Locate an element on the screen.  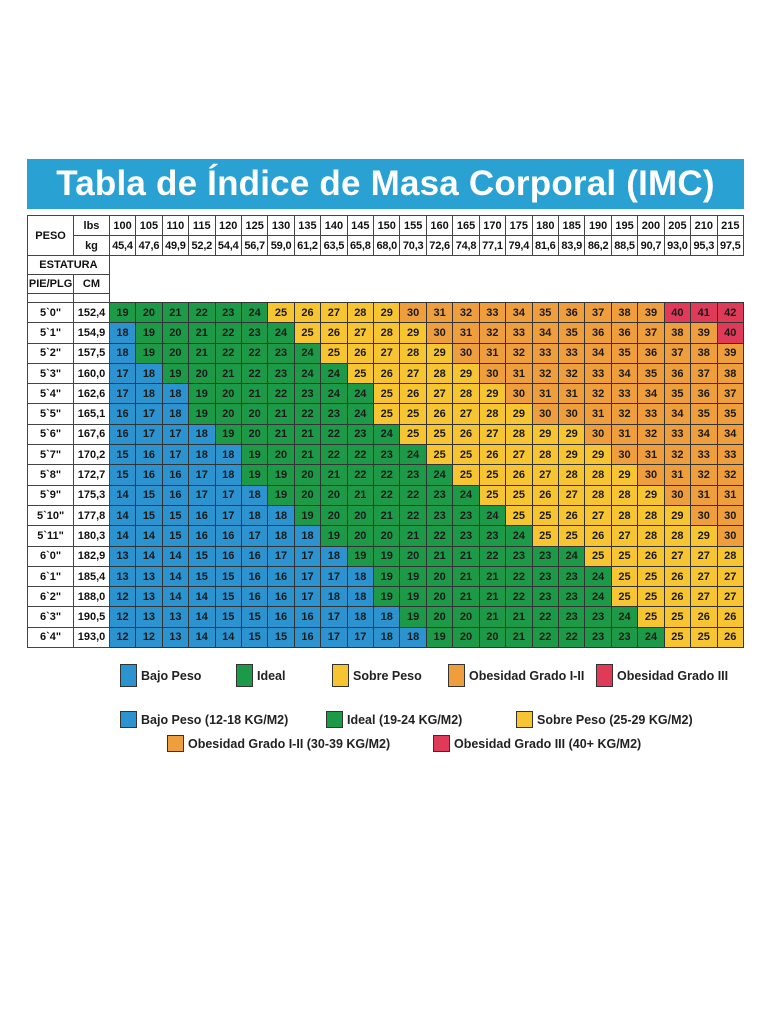
kg-tick: 54,4 is located at coordinates (228, 245).